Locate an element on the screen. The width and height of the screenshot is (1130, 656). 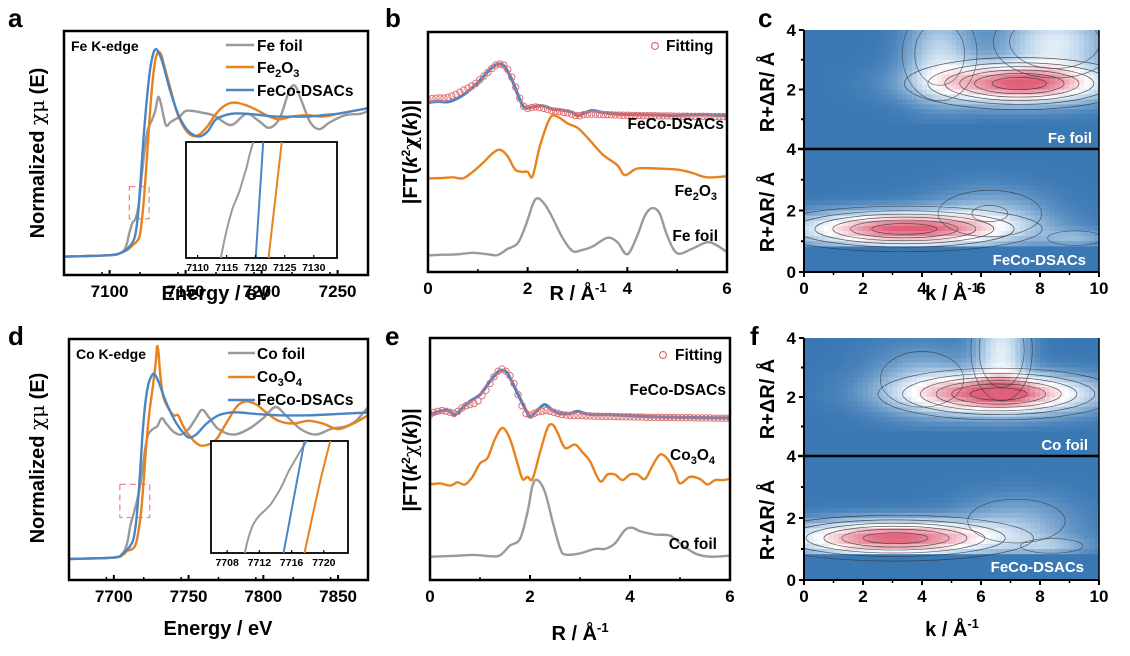
contour-line is located at coordinates (990, 214).